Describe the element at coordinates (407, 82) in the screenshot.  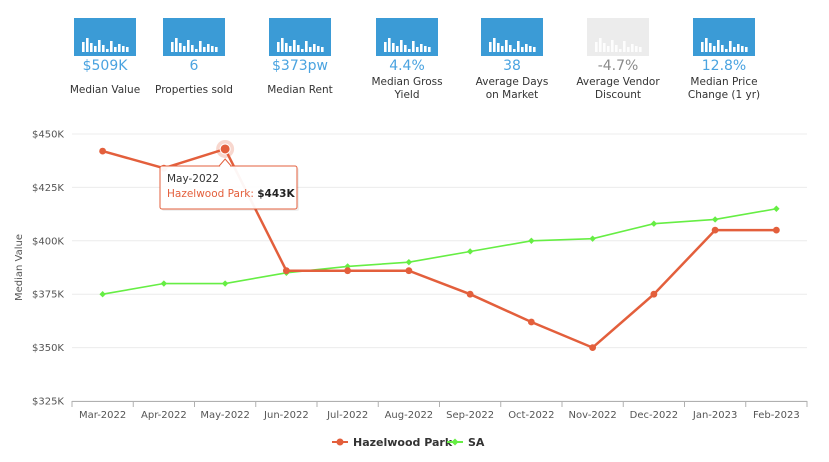
I see `stat-label-line1: Median Gross` at that location.